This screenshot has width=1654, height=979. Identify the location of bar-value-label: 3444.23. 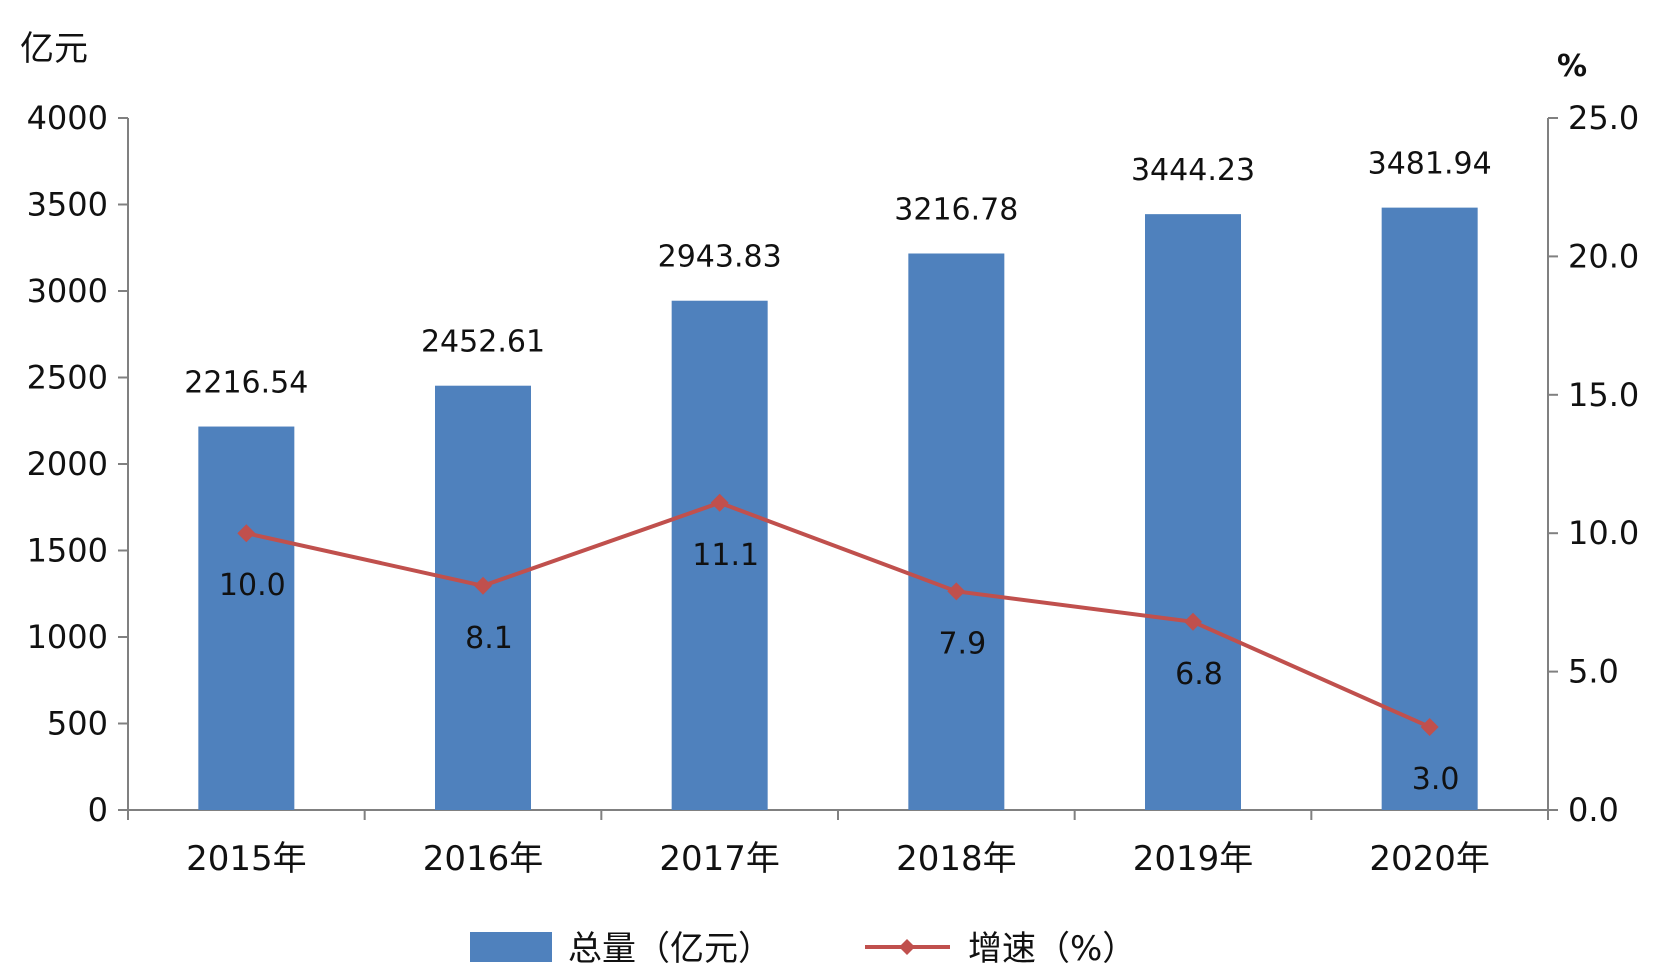
(1193, 170).